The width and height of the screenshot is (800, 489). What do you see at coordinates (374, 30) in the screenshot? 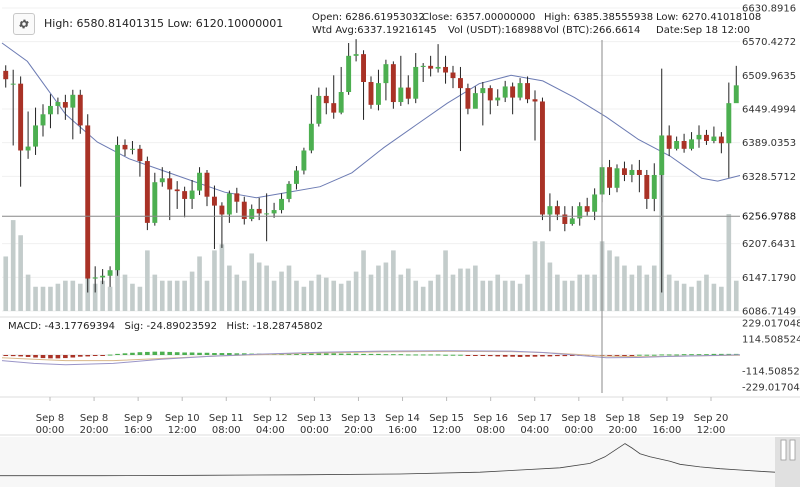
I see `ohlc-wtd-avg: Wtd Avg:6337.19216145` at bounding box center [374, 30].